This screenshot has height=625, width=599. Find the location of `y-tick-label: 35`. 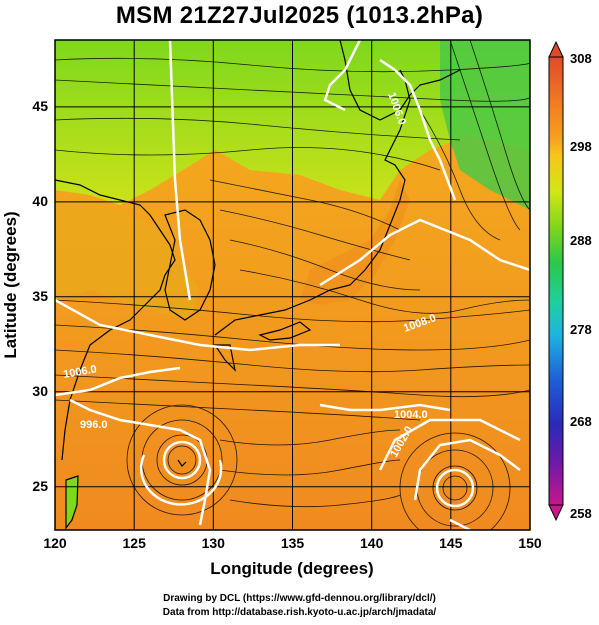

y-tick-label: 35 is located at coordinates (40, 296).